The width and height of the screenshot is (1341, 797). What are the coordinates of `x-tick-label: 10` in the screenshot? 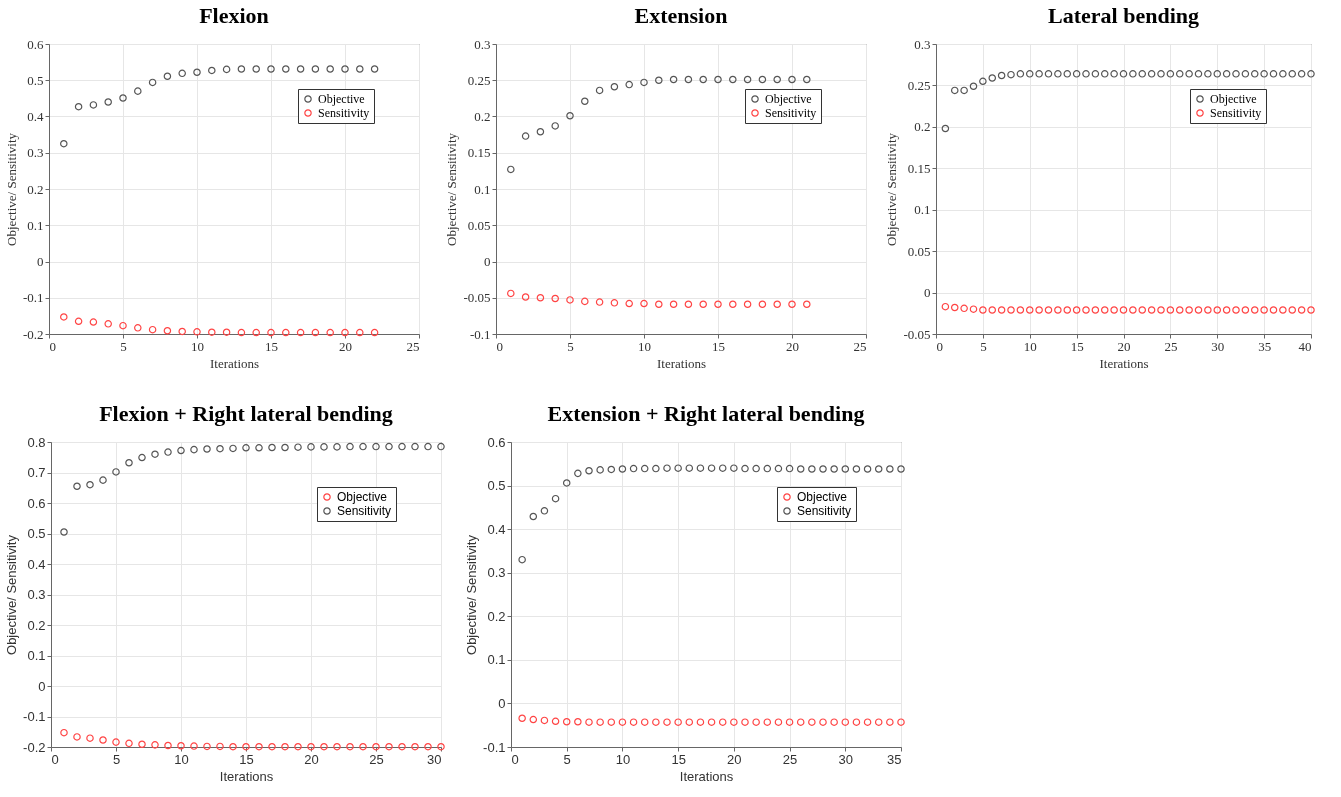 It's located at (181, 759).